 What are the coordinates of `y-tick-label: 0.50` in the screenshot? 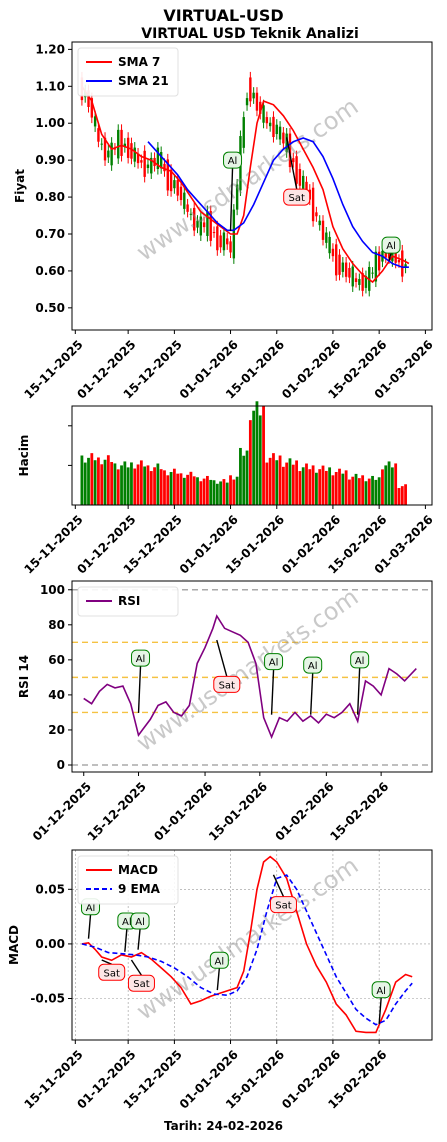 It's located at (50, 308).